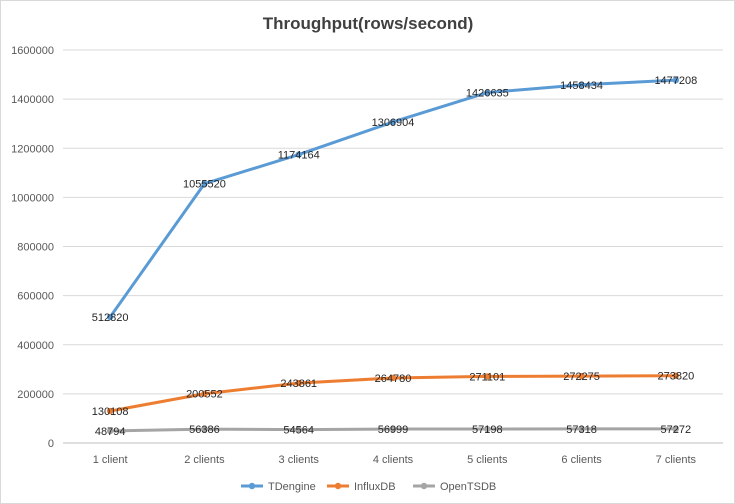 This screenshot has width=735, height=504. Describe the element at coordinates (35, 297) in the screenshot. I see `y-tick-label: 600000` at that location.